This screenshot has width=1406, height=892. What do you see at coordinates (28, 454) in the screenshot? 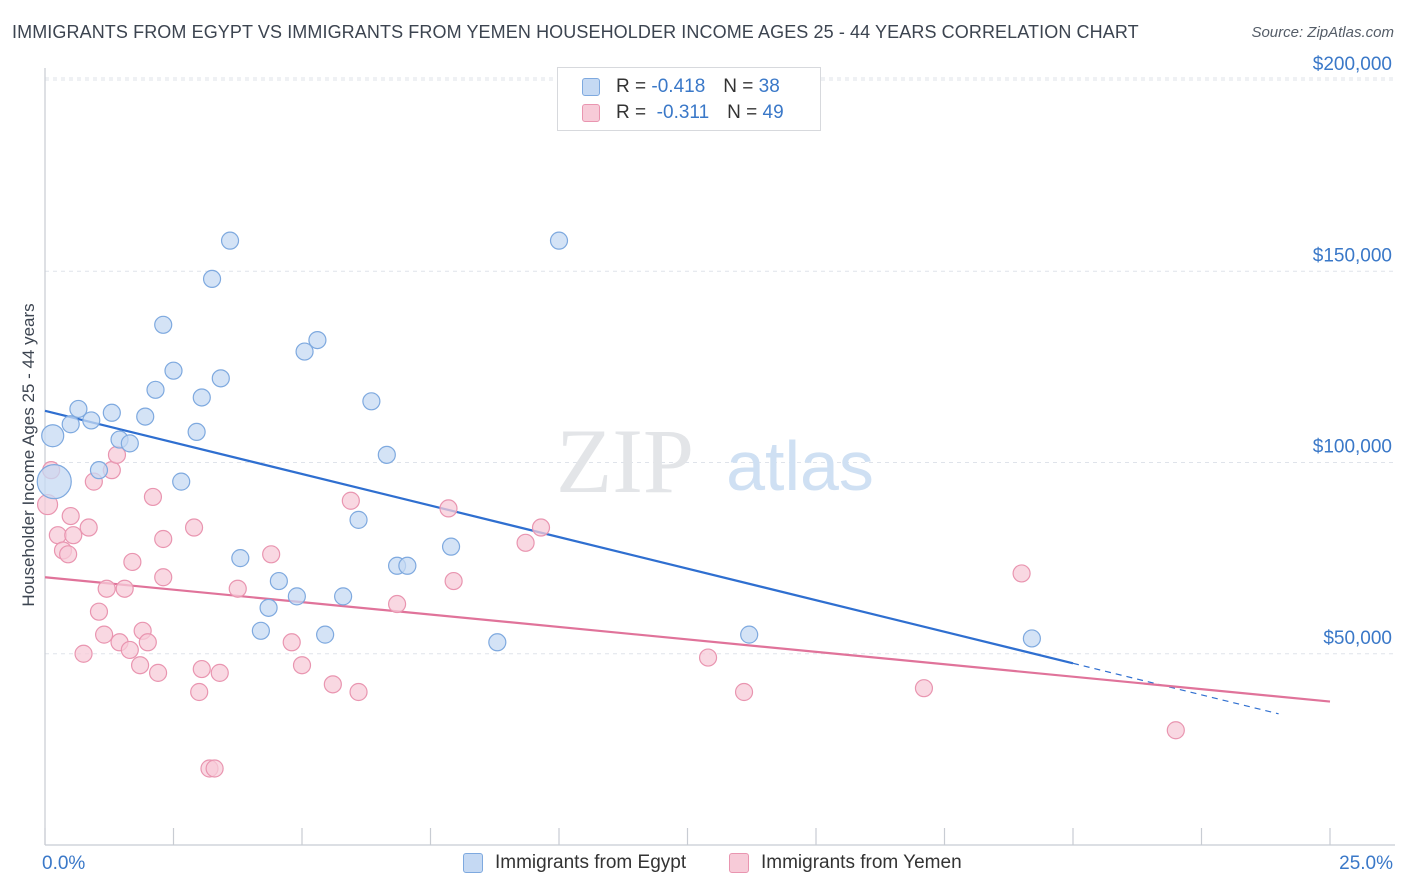
I see `y-axis-title: Householder Income Ages 25 - 44 years` at bounding box center [28, 454].